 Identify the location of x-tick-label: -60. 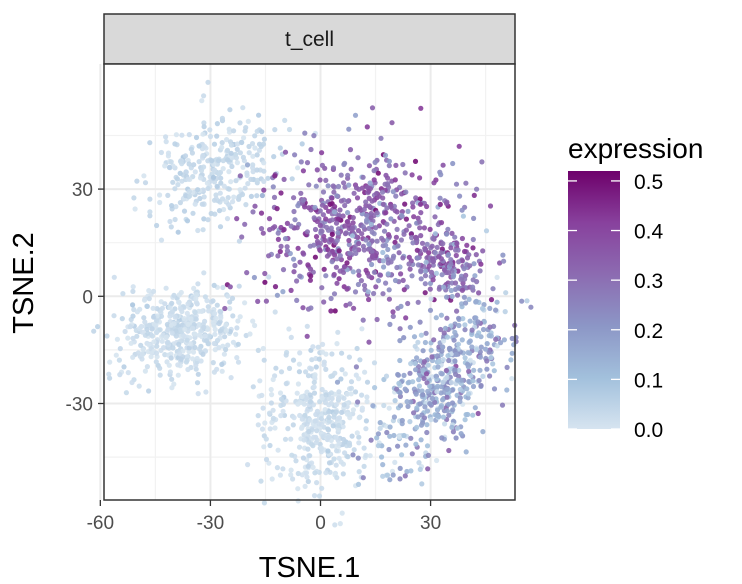
(100, 523).